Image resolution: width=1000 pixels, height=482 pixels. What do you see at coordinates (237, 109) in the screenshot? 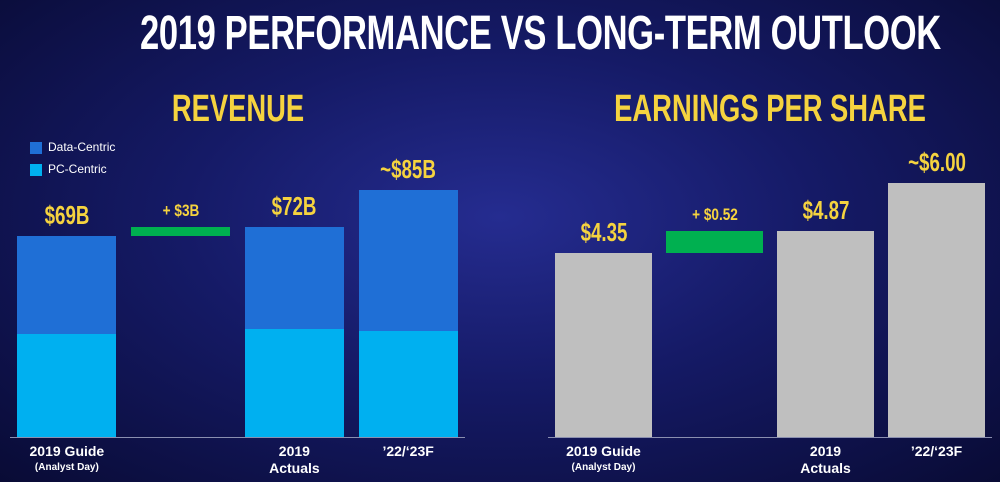
I see `chart-title: REVENUE` at bounding box center [237, 109].